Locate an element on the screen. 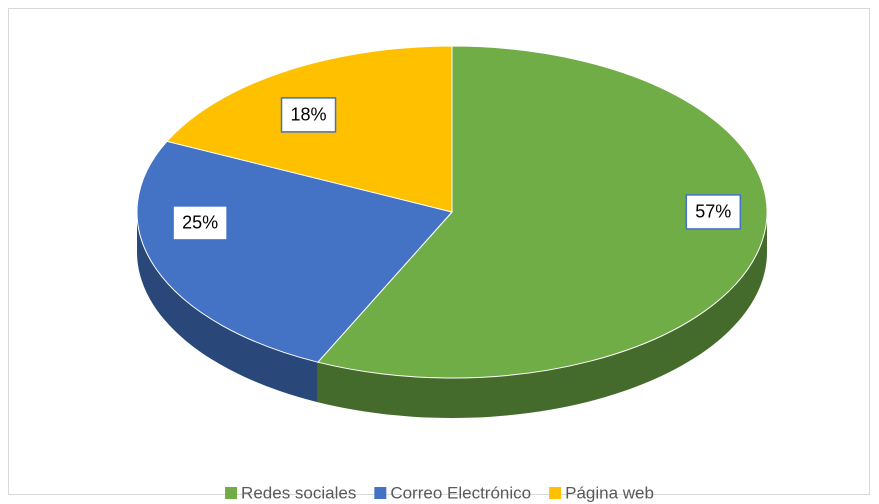 The width and height of the screenshot is (879, 504). data-label: 25% is located at coordinates (200, 223).